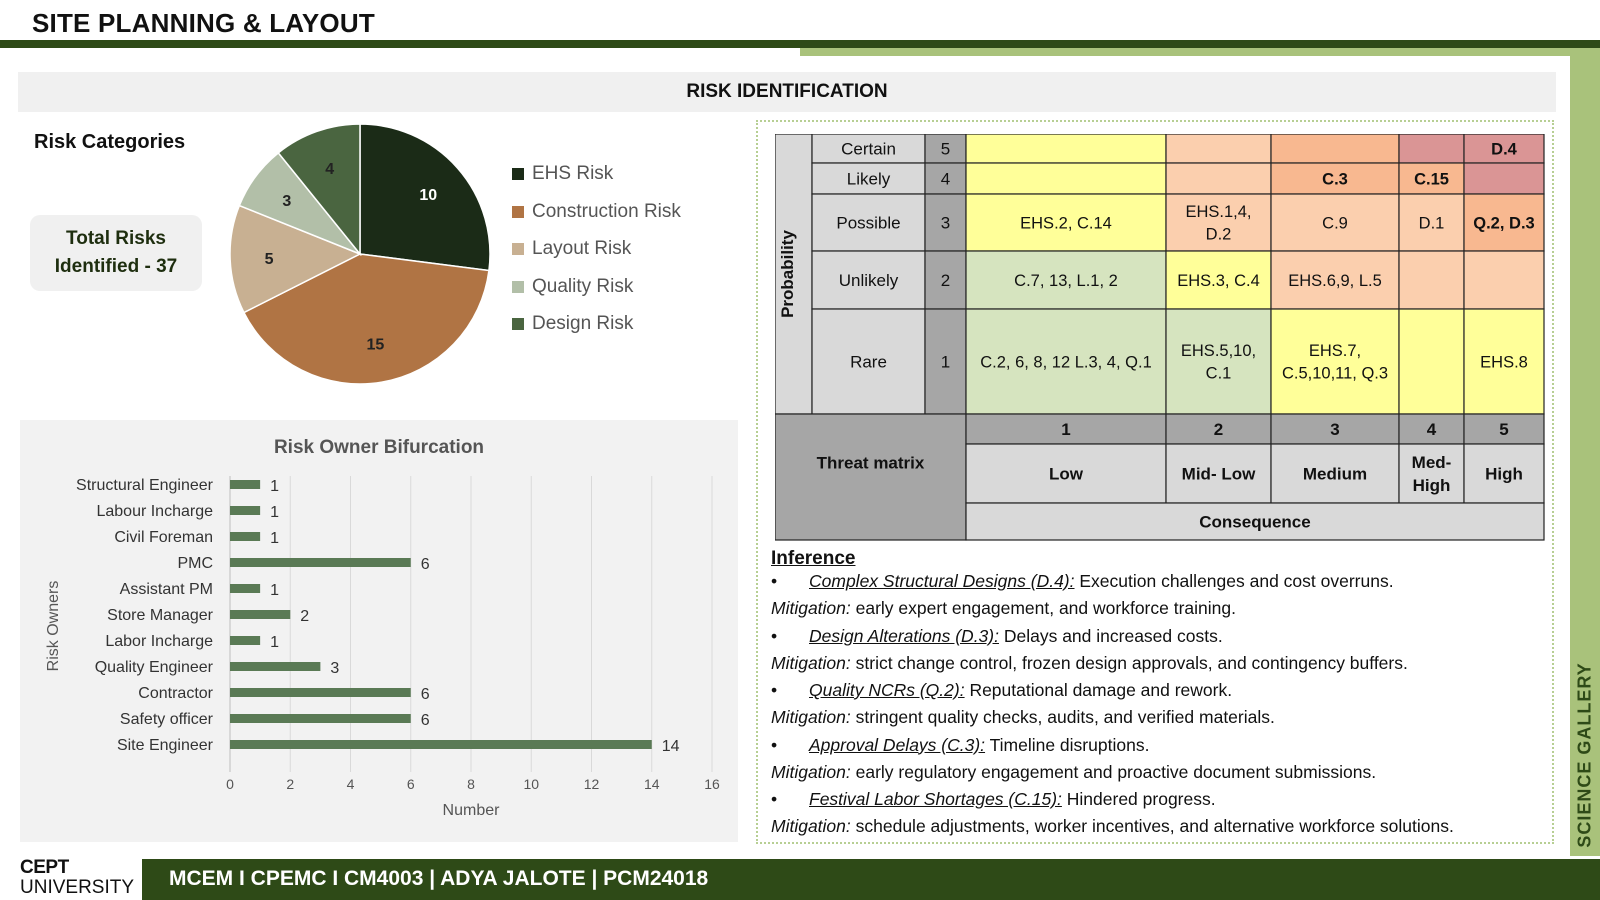 This screenshot has width=1600, height=900. What do you see at coordinates (166, 589) in the screenshot?
I see `y-category-label: Assistant PM` at bounding box center [166, 589].